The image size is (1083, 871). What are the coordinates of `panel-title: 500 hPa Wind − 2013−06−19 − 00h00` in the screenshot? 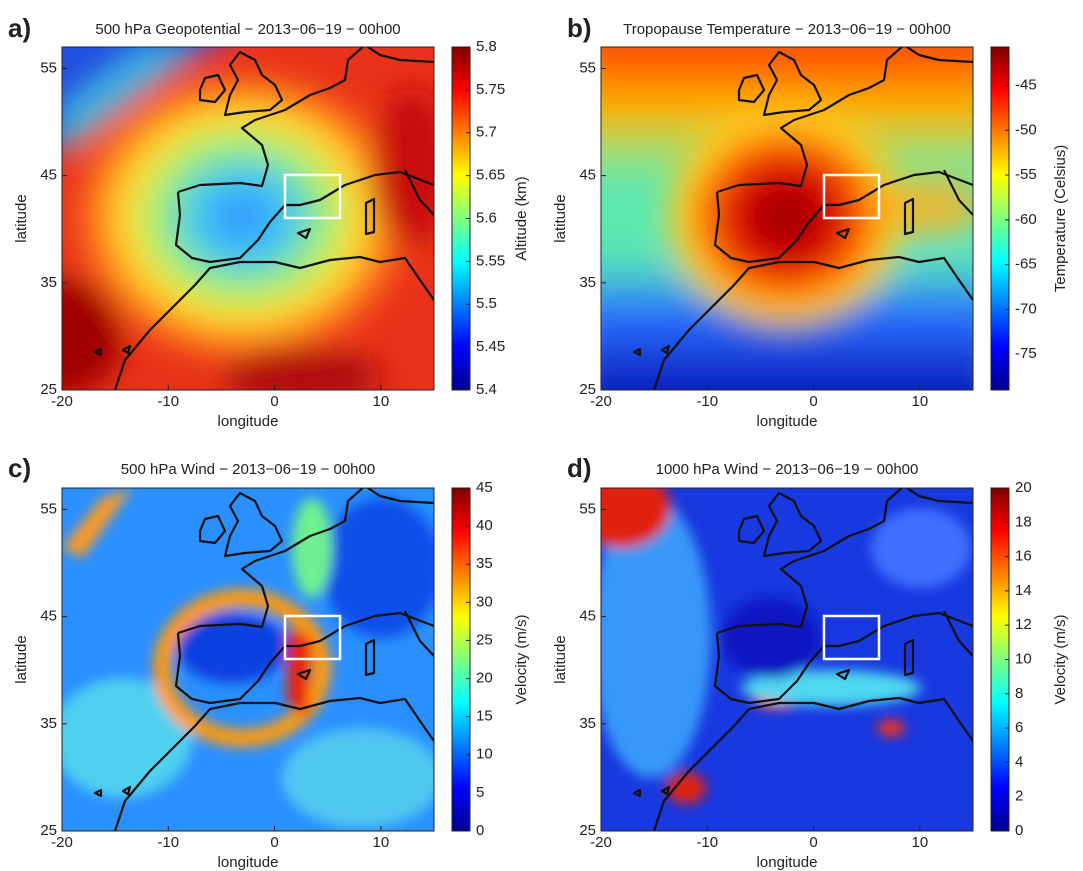 It's located at (248, 469).